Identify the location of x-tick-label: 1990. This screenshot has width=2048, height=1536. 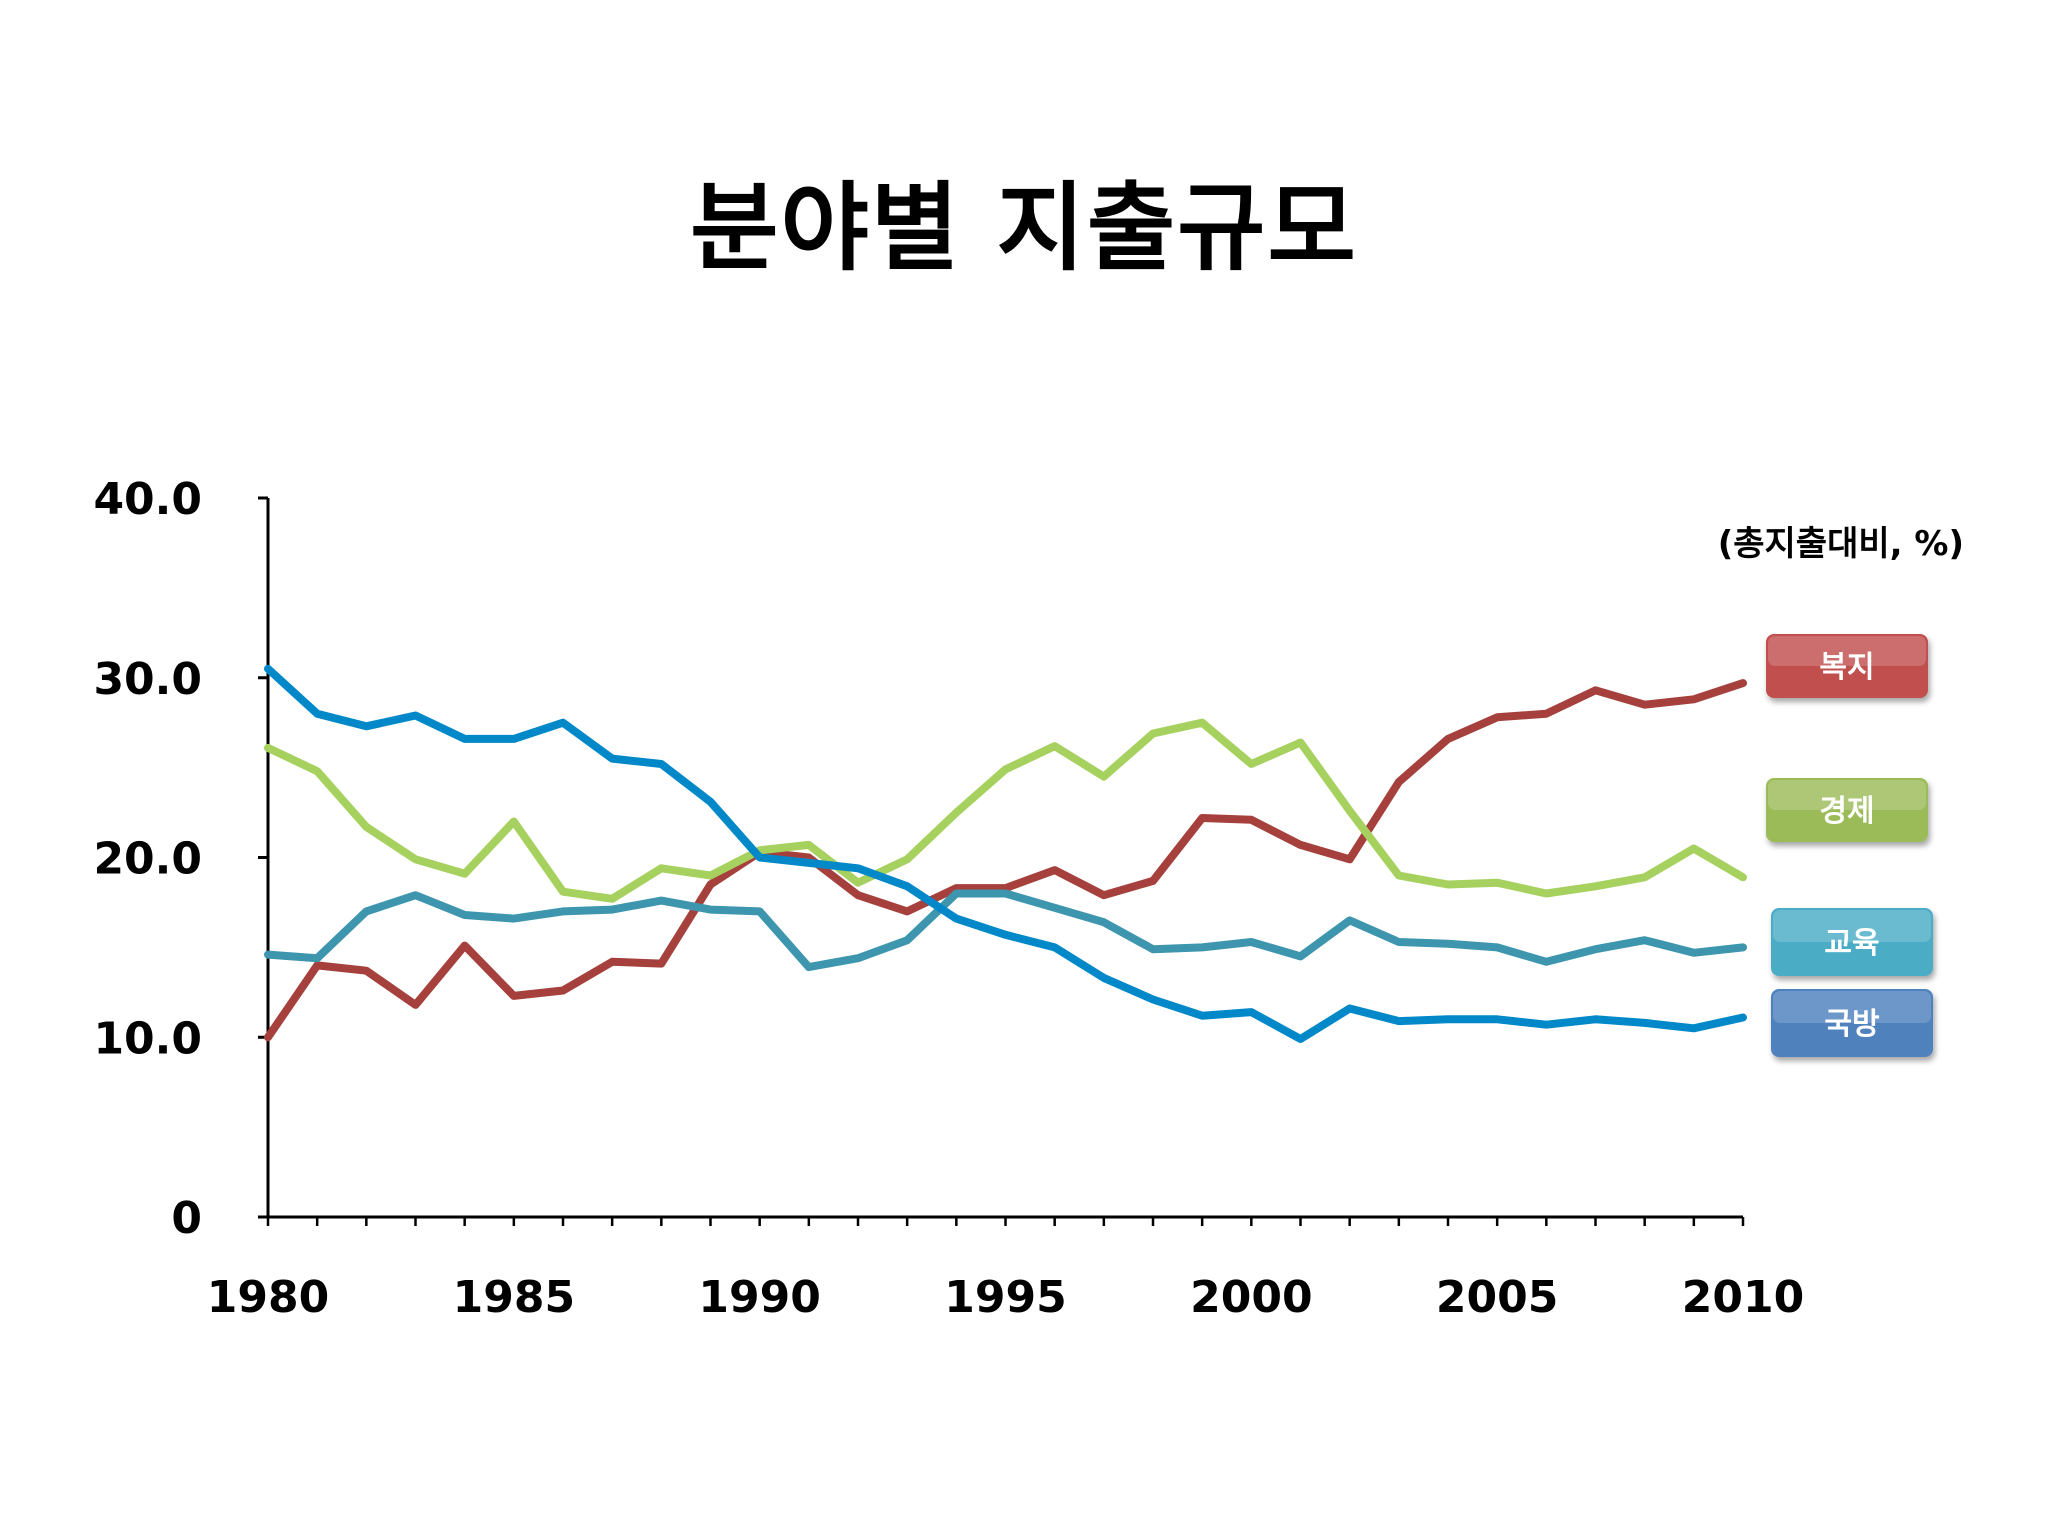
(759, 1297).